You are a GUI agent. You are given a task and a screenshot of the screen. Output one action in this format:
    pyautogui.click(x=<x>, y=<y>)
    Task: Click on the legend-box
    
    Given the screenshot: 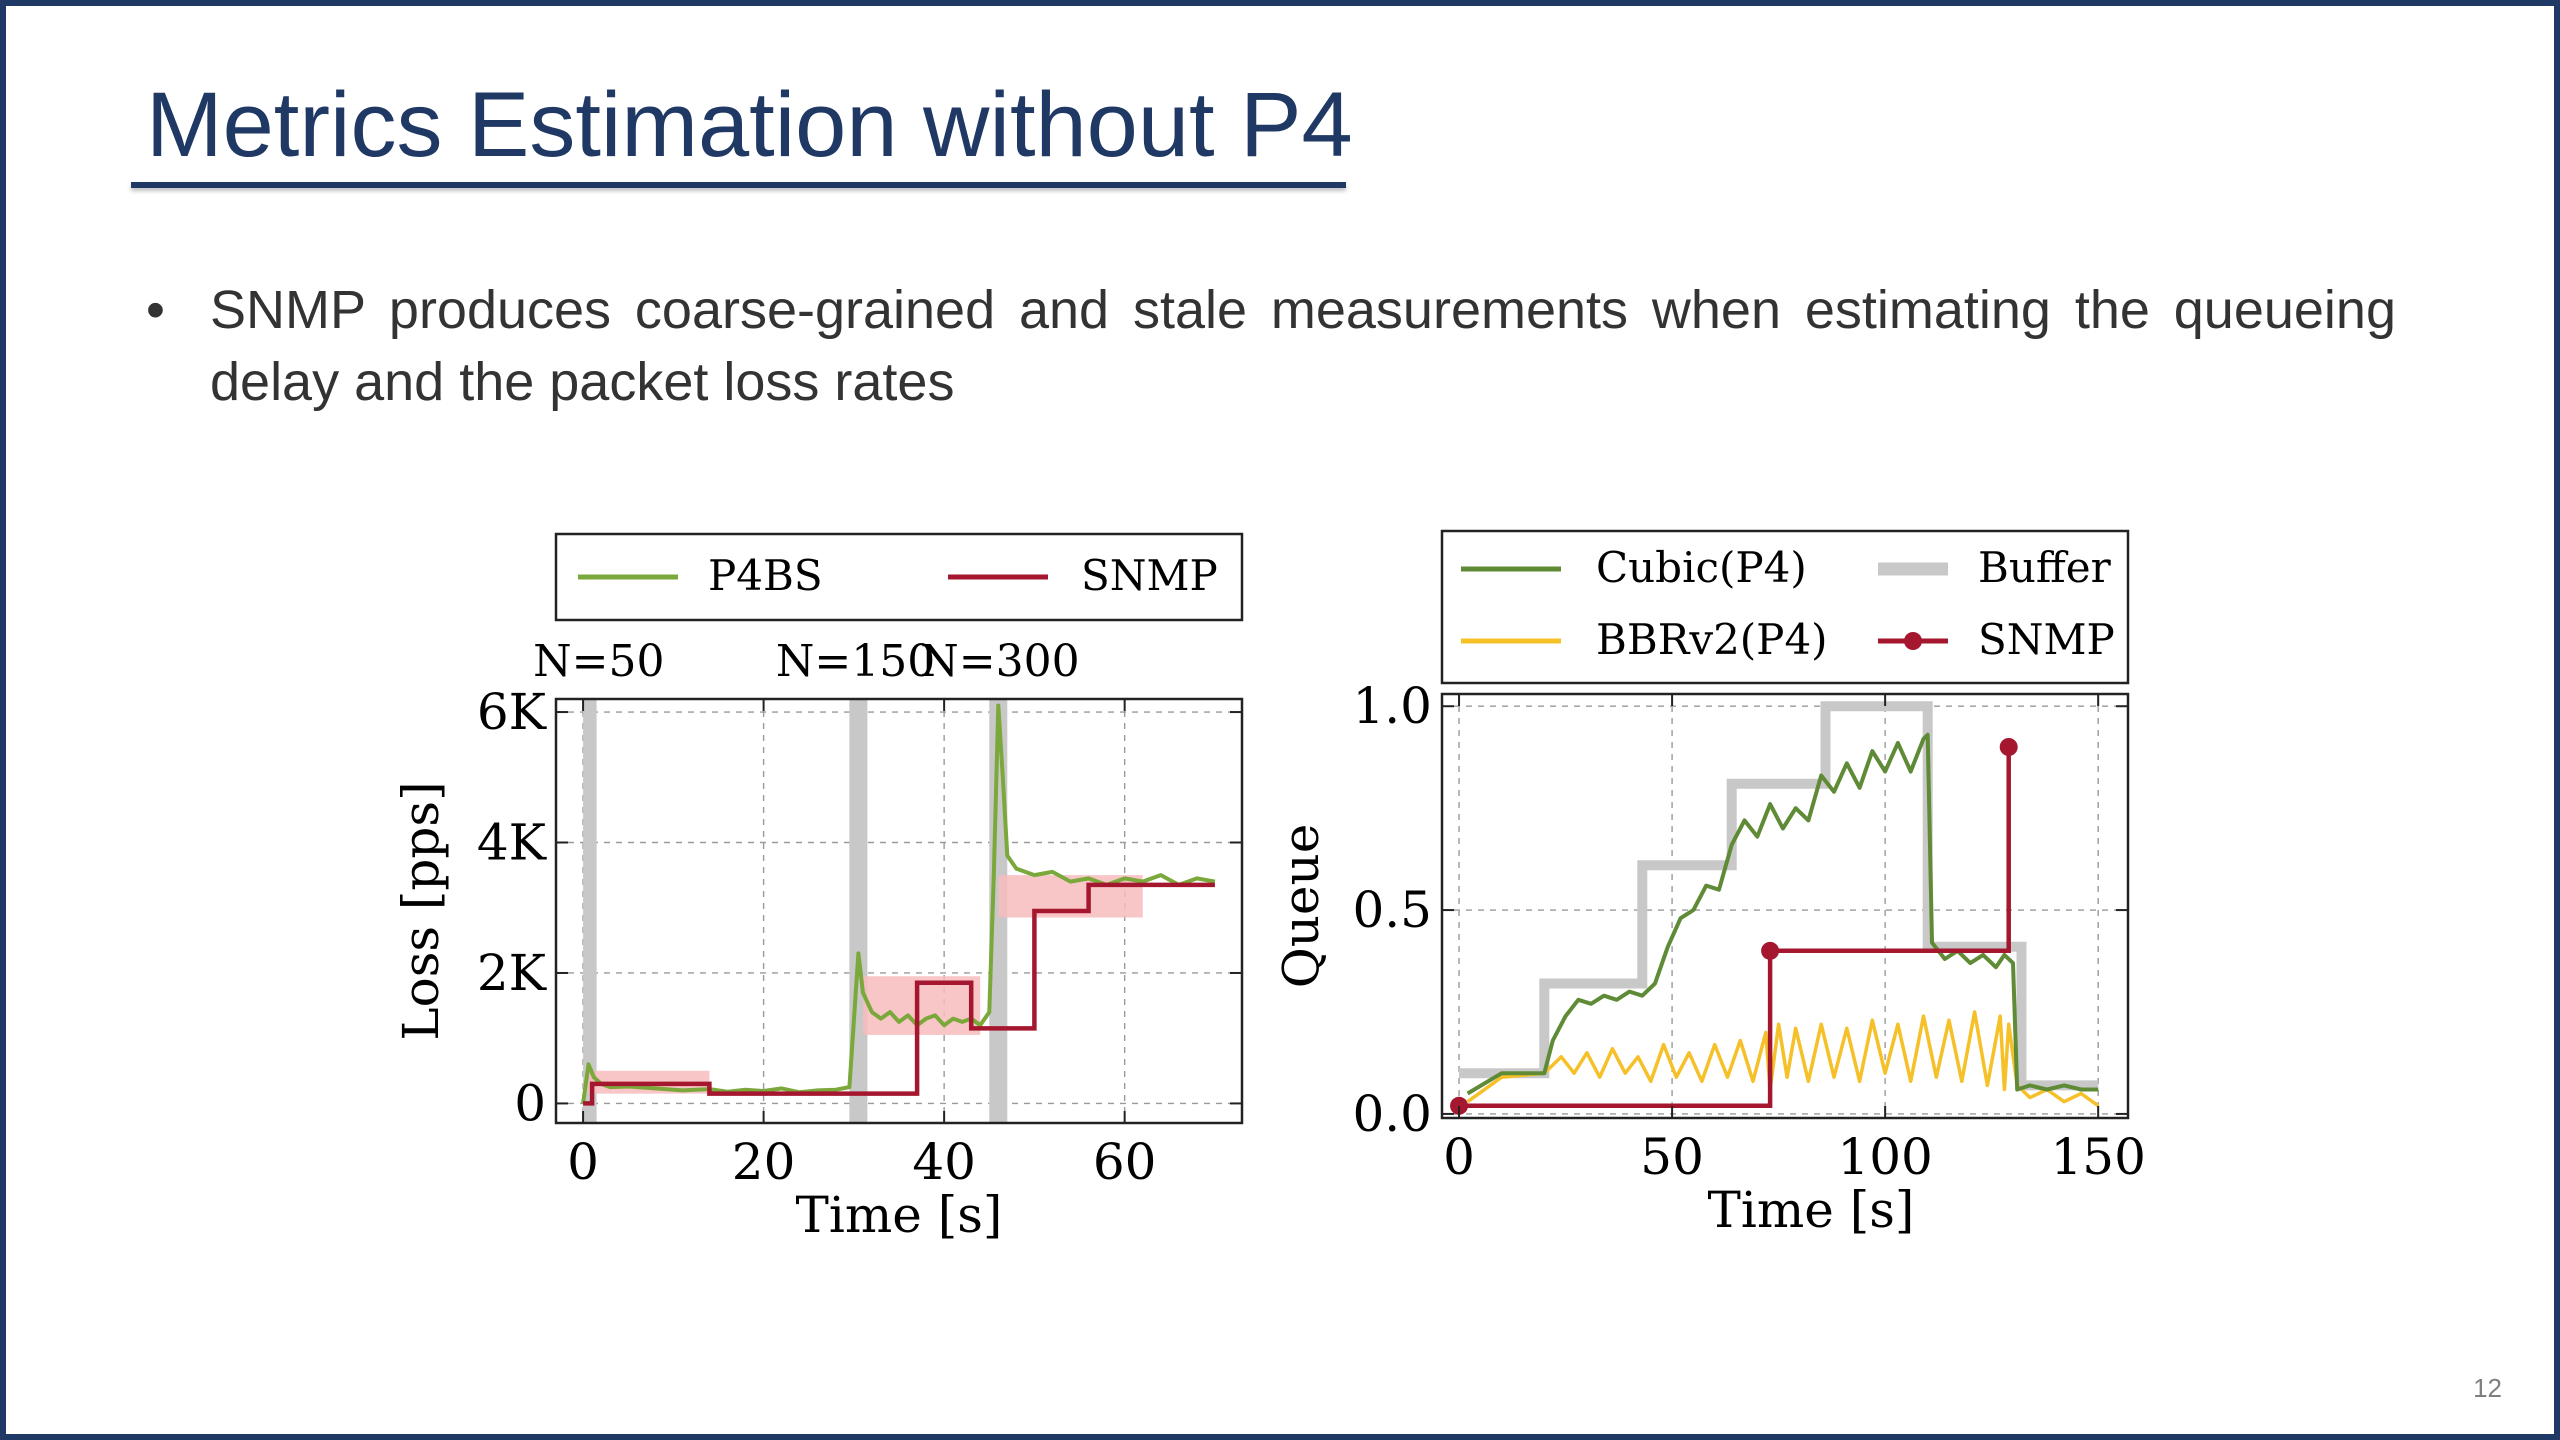 What is the action you would take?
    pyautogui.click(x=1785, y=607)
    